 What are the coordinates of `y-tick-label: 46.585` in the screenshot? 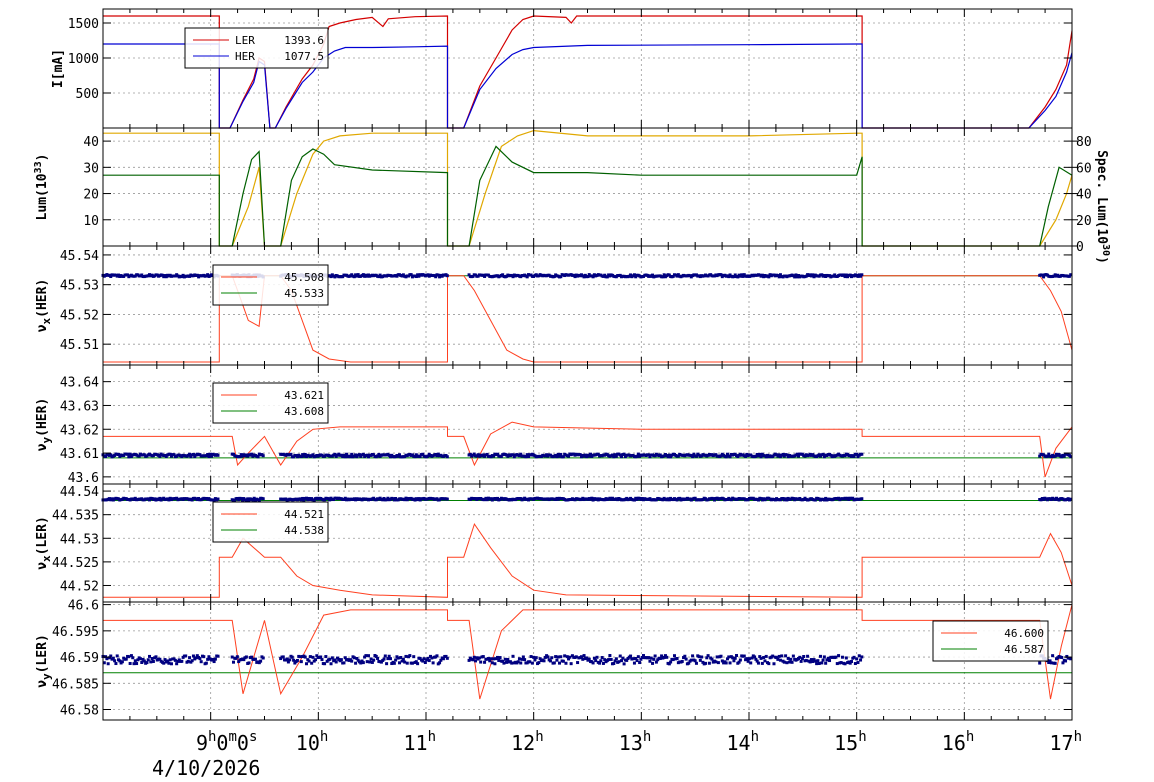 It's located at (75, 684).